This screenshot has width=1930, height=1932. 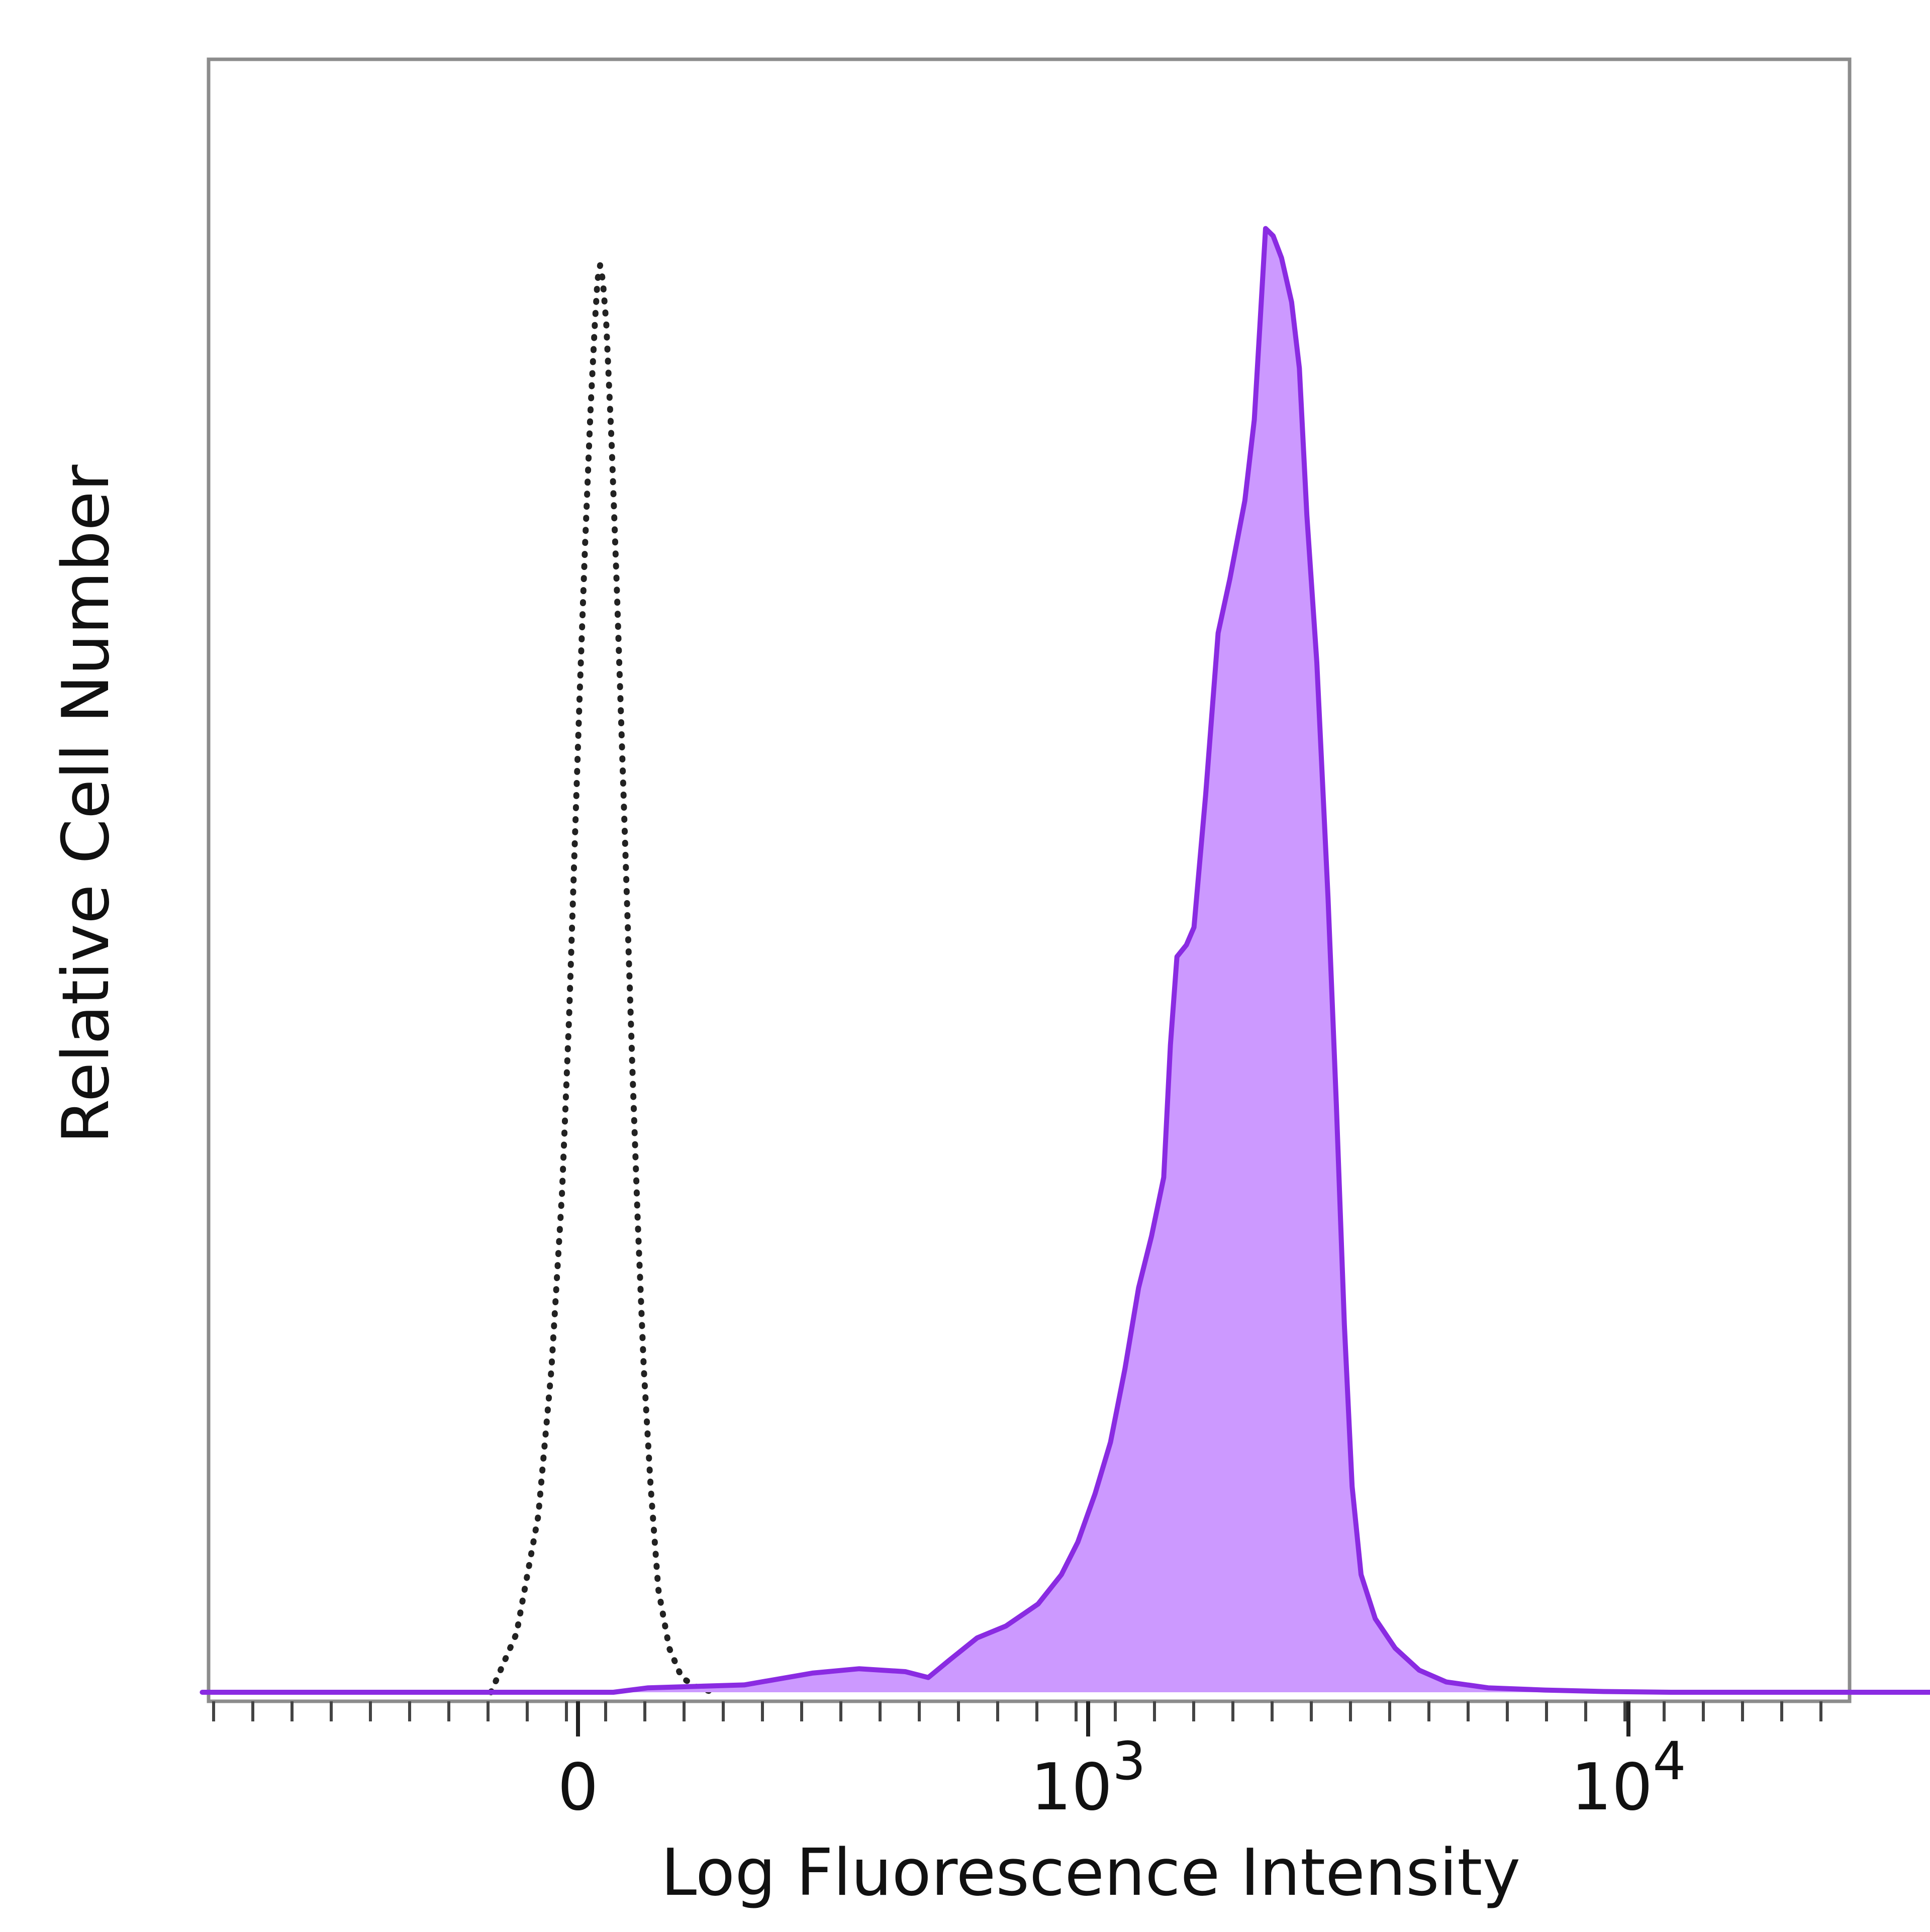 I want to click on x-axis-tick-label-exponent: 4, so click(x=1669, y=1761).